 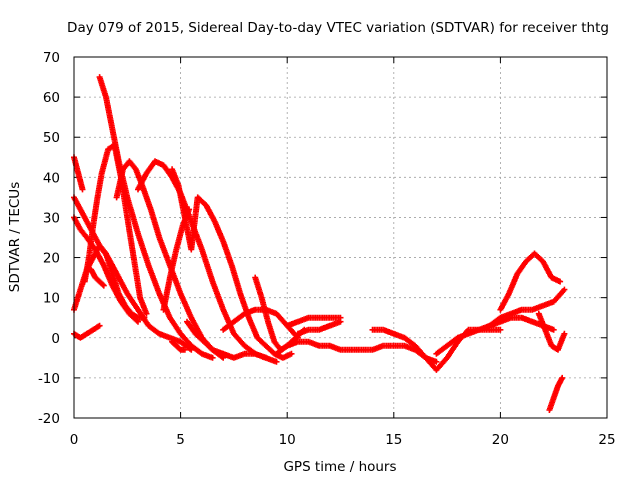 I want to click on y-axis-label: SDTVAR / TECUs, so click(x=15, y=237).